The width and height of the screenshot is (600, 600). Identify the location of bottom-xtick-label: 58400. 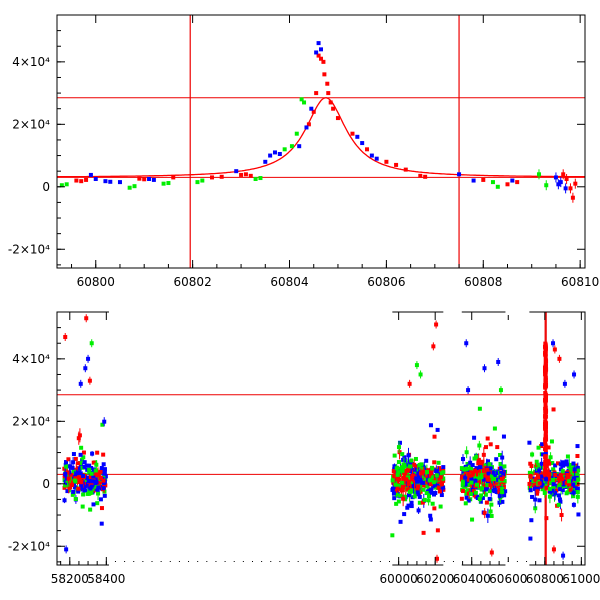
(106, 579).